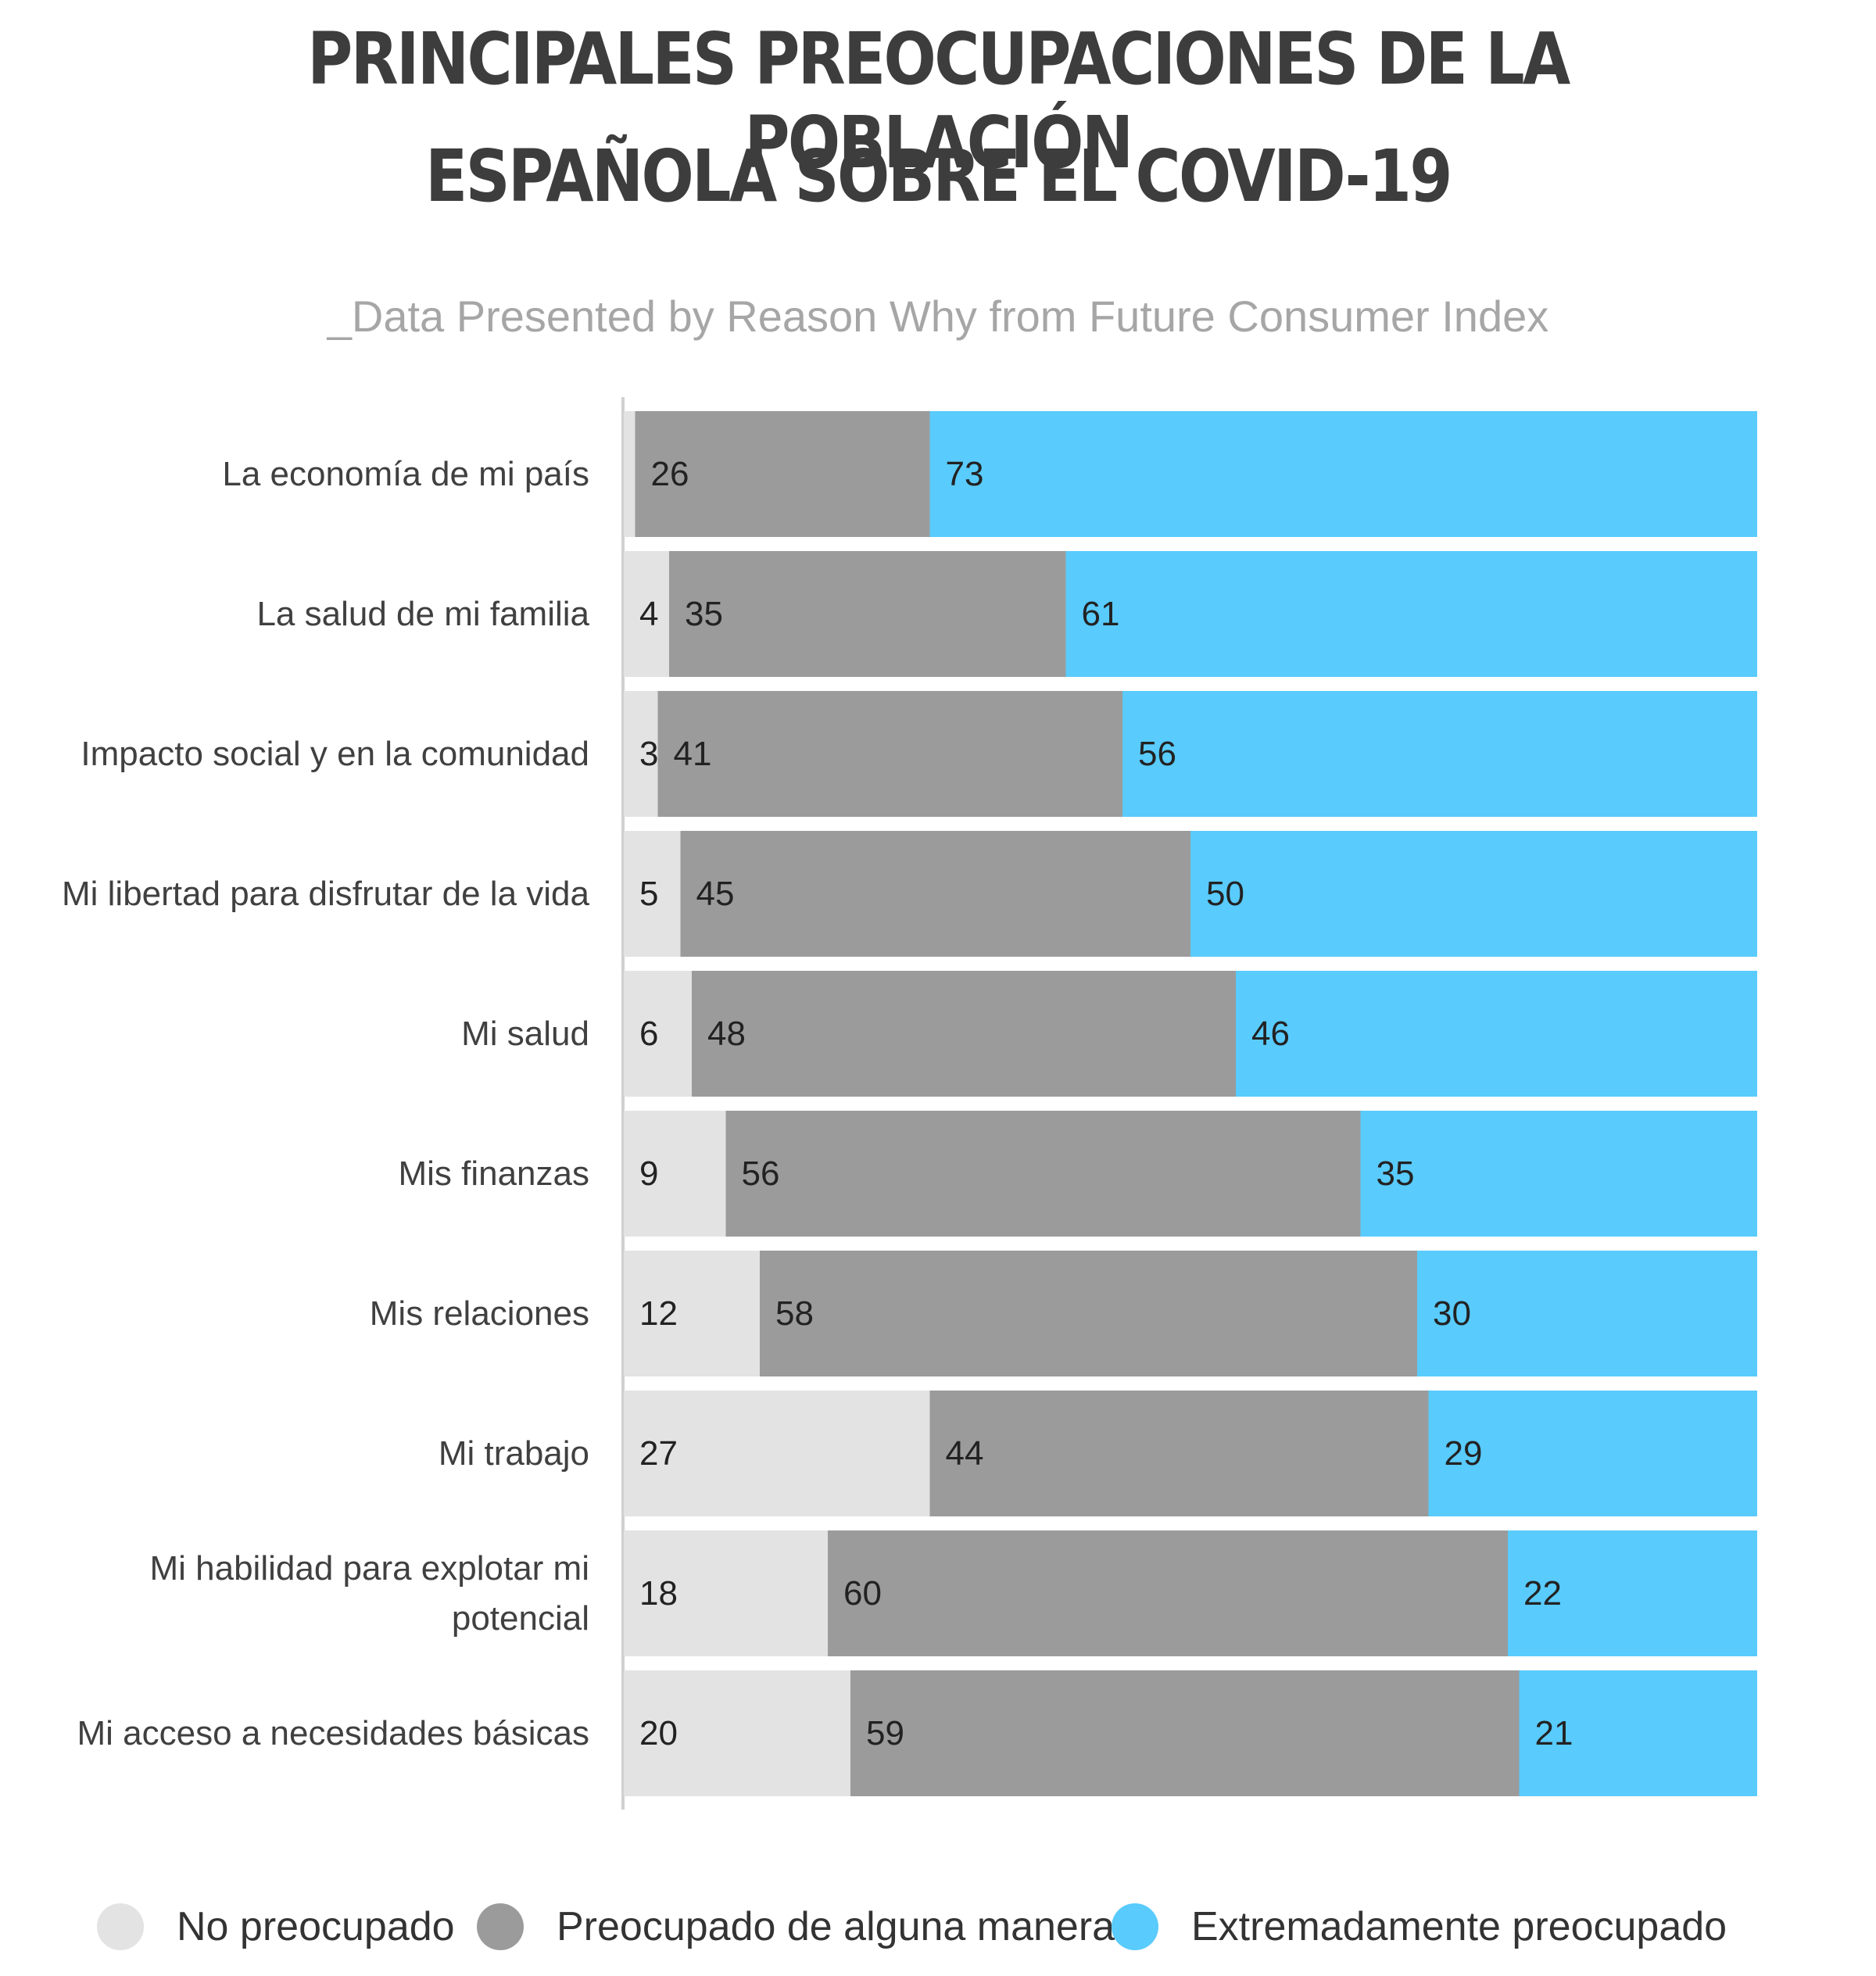 This screenshot has width=1876, height=1976. Describe the element at coordinates (648, 1173) in the screenshot. I see `data-label: 9` at that location.